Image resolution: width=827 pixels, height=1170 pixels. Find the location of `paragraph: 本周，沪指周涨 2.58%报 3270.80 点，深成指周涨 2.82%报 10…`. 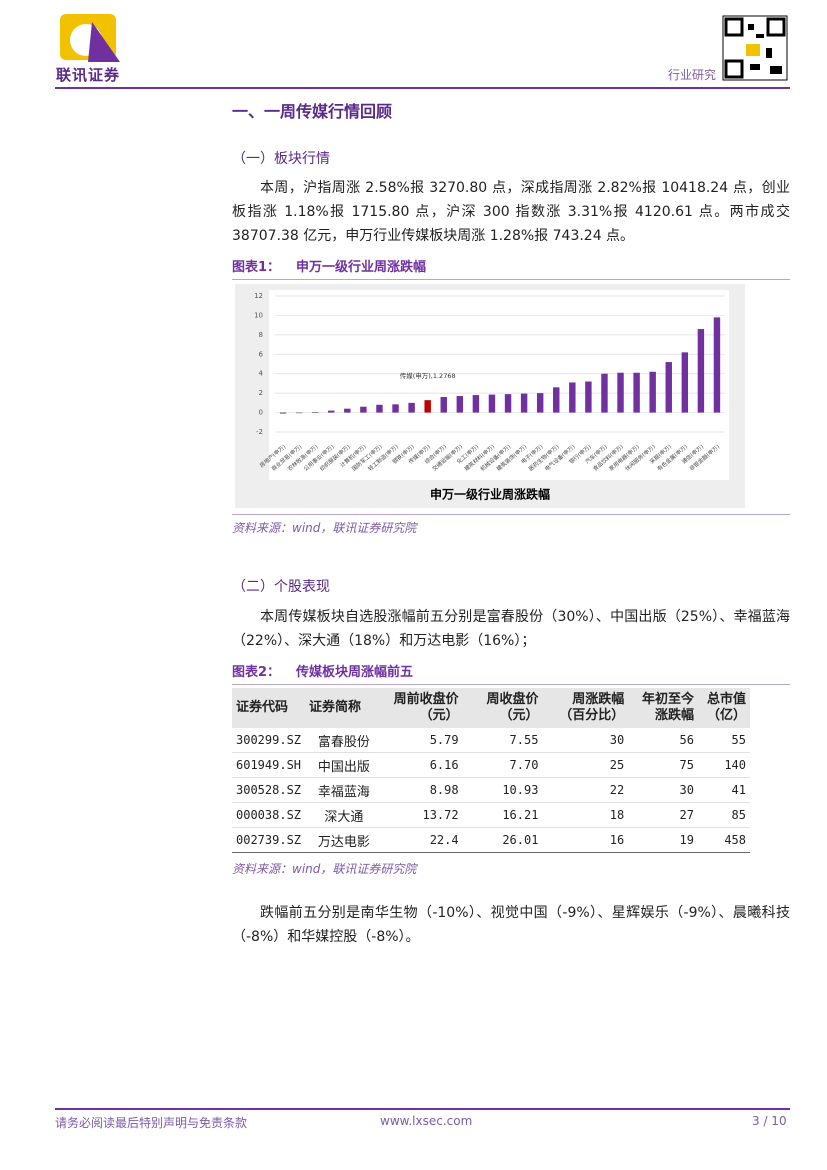

paragraph: 本周，沪指周涨 2.58%报 3270.80 点，深成指周涨 2.82%报 10… is located at coordinates (511, 212).